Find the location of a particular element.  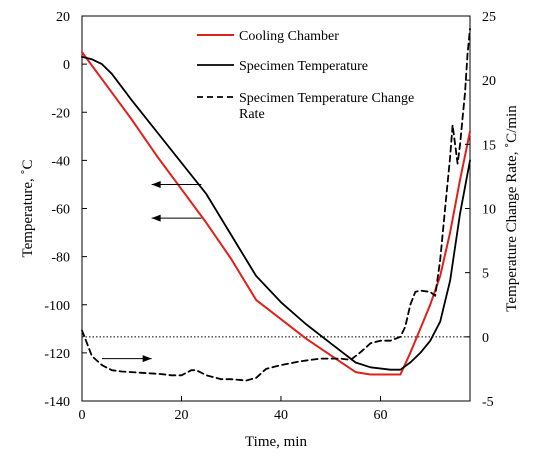

right-y-axis-label: Temperature Change Rate, ˚C/min is located at coordinates (512, 208).